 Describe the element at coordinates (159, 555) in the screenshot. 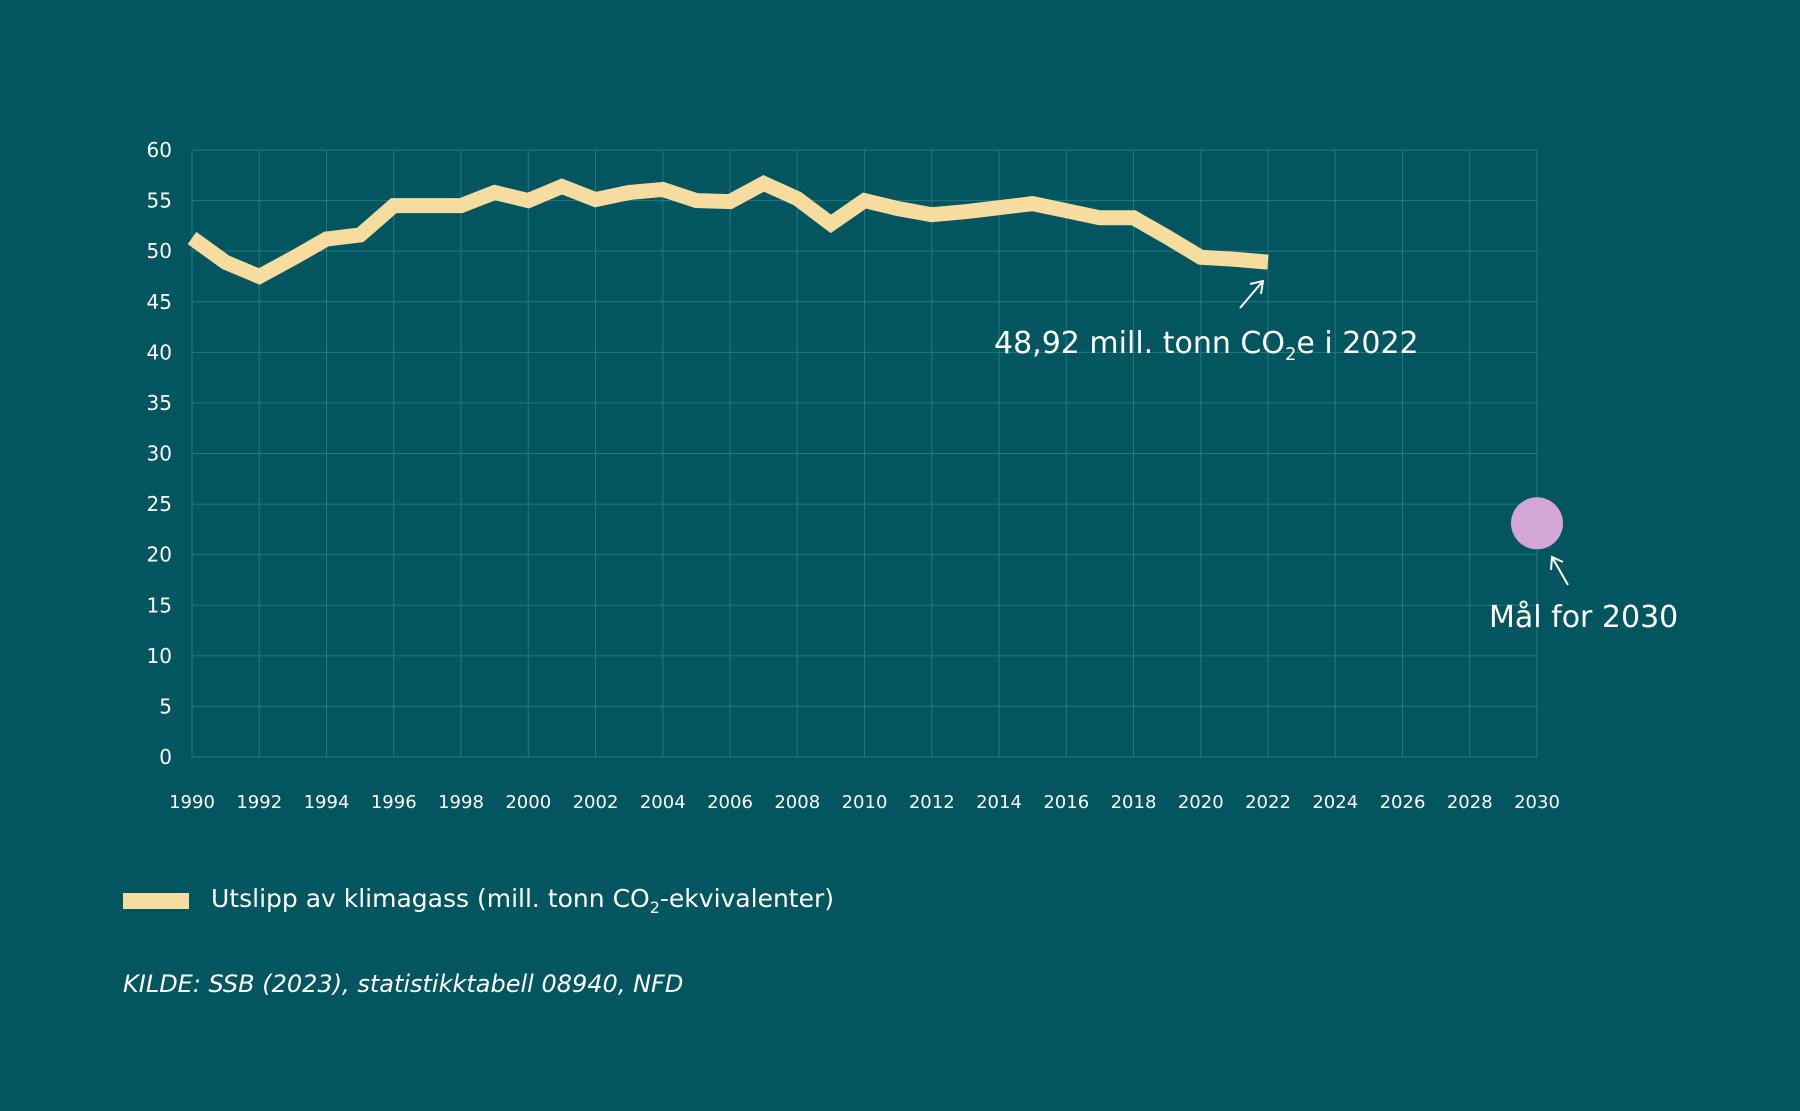

I see `y-tick-label: 20` at that location.